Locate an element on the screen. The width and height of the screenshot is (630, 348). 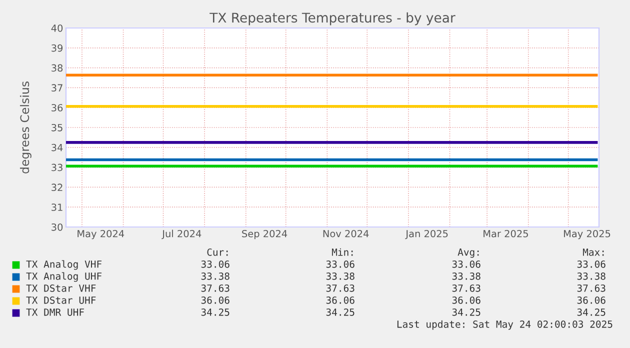
y-tick-label: 34 is located at coordinates (57, 148).